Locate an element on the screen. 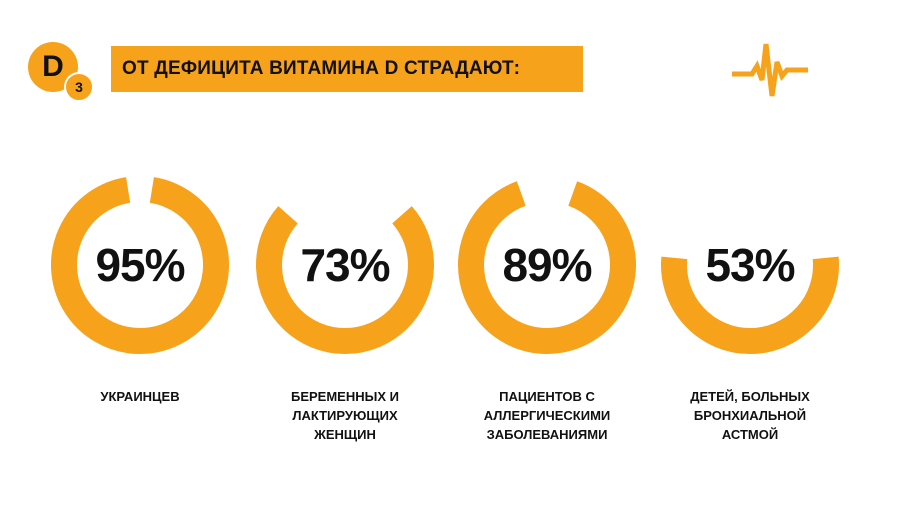 The image size is (900, 506). logo-subscript: 3 is located at coordinates (79, 87).